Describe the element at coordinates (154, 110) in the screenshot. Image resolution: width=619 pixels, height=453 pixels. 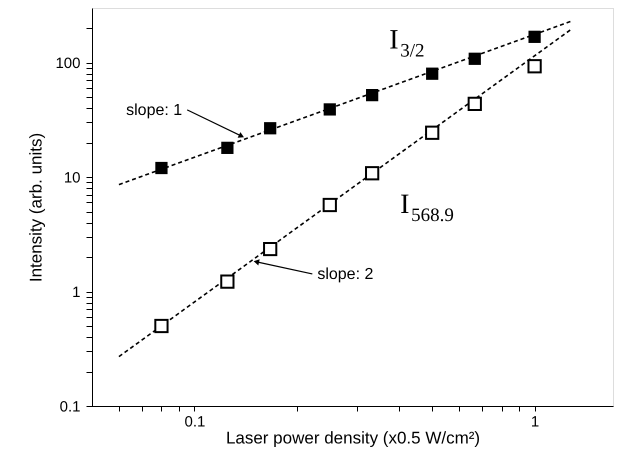
I see `annotation: slope: 1` at that location.